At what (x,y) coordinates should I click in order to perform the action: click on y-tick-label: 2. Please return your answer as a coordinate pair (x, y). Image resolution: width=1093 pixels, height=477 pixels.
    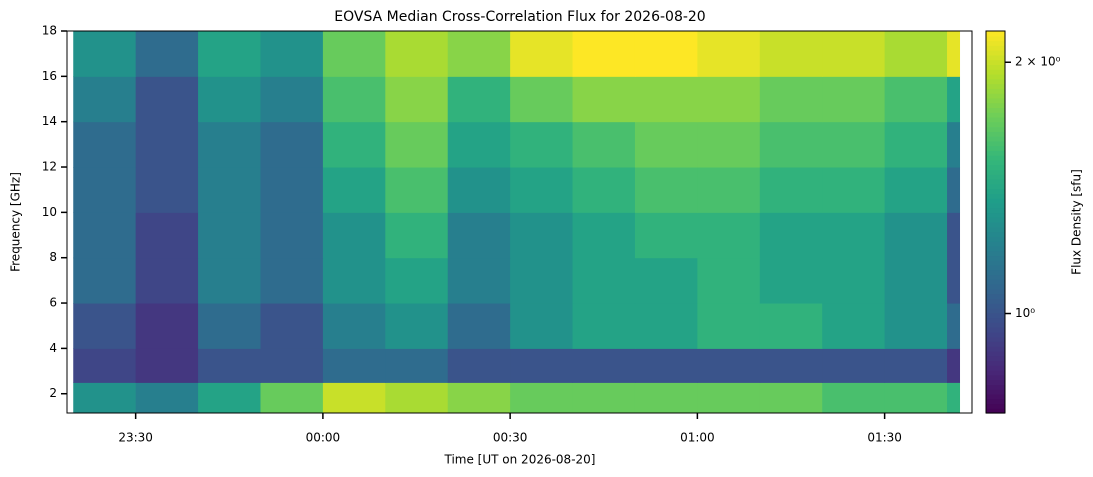
    Looking at the image, I should click on (53, 393).